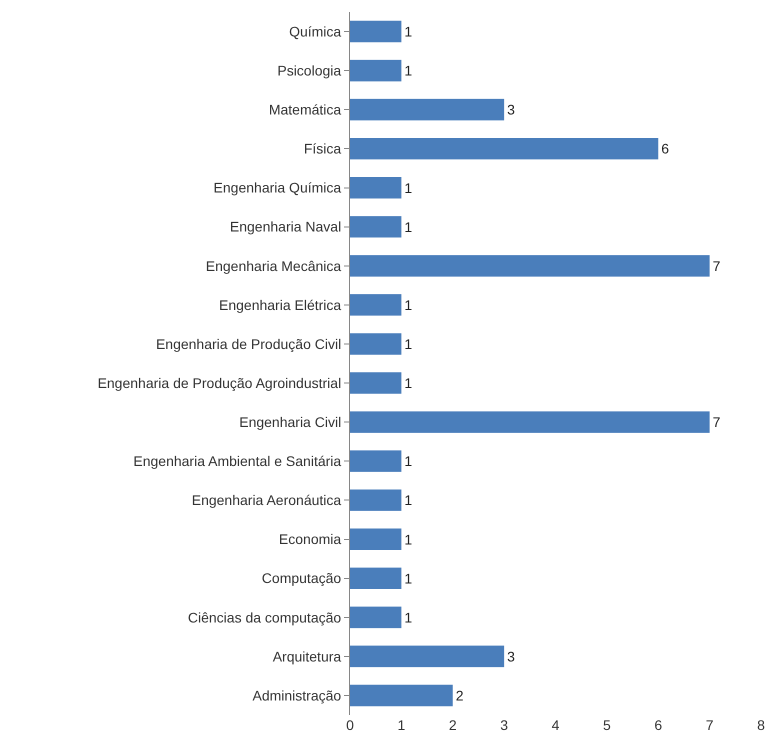 The height and width of the screenshot is (737, 769). I want to click on x-tick-label: 3, so click(504, 725).